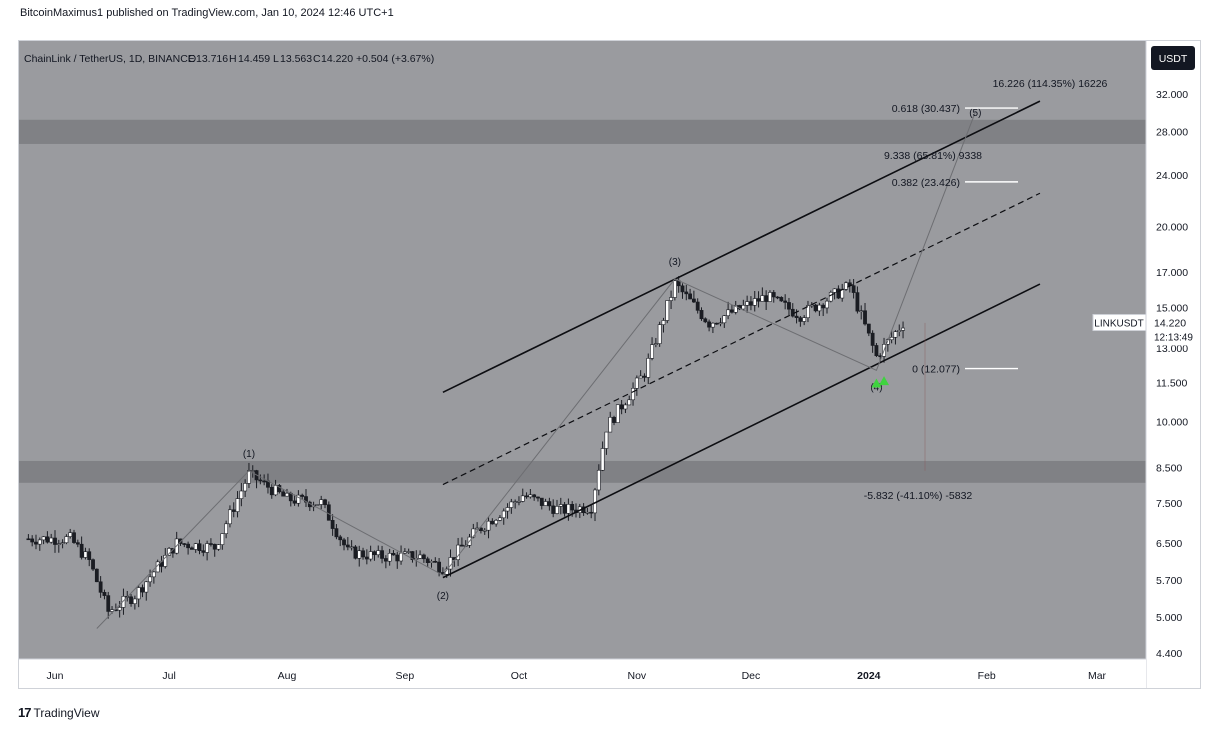  What do you see at coordinates (675, 262) in the screenshot?
I see `wave-label-3: (3)` at bounding box center [675, 262].